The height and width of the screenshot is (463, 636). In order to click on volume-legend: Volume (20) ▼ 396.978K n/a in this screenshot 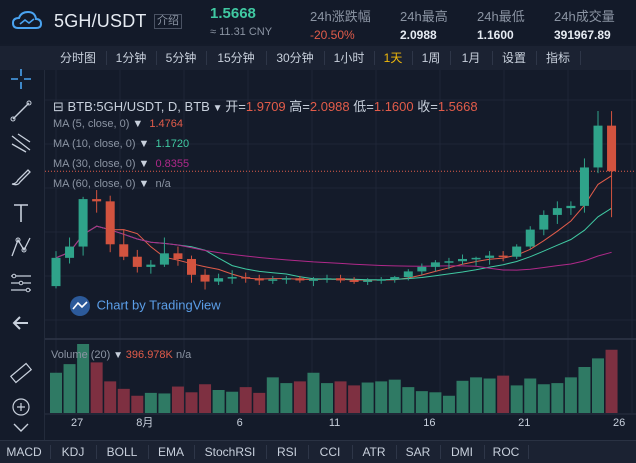, I will do `click(121, 355)`.